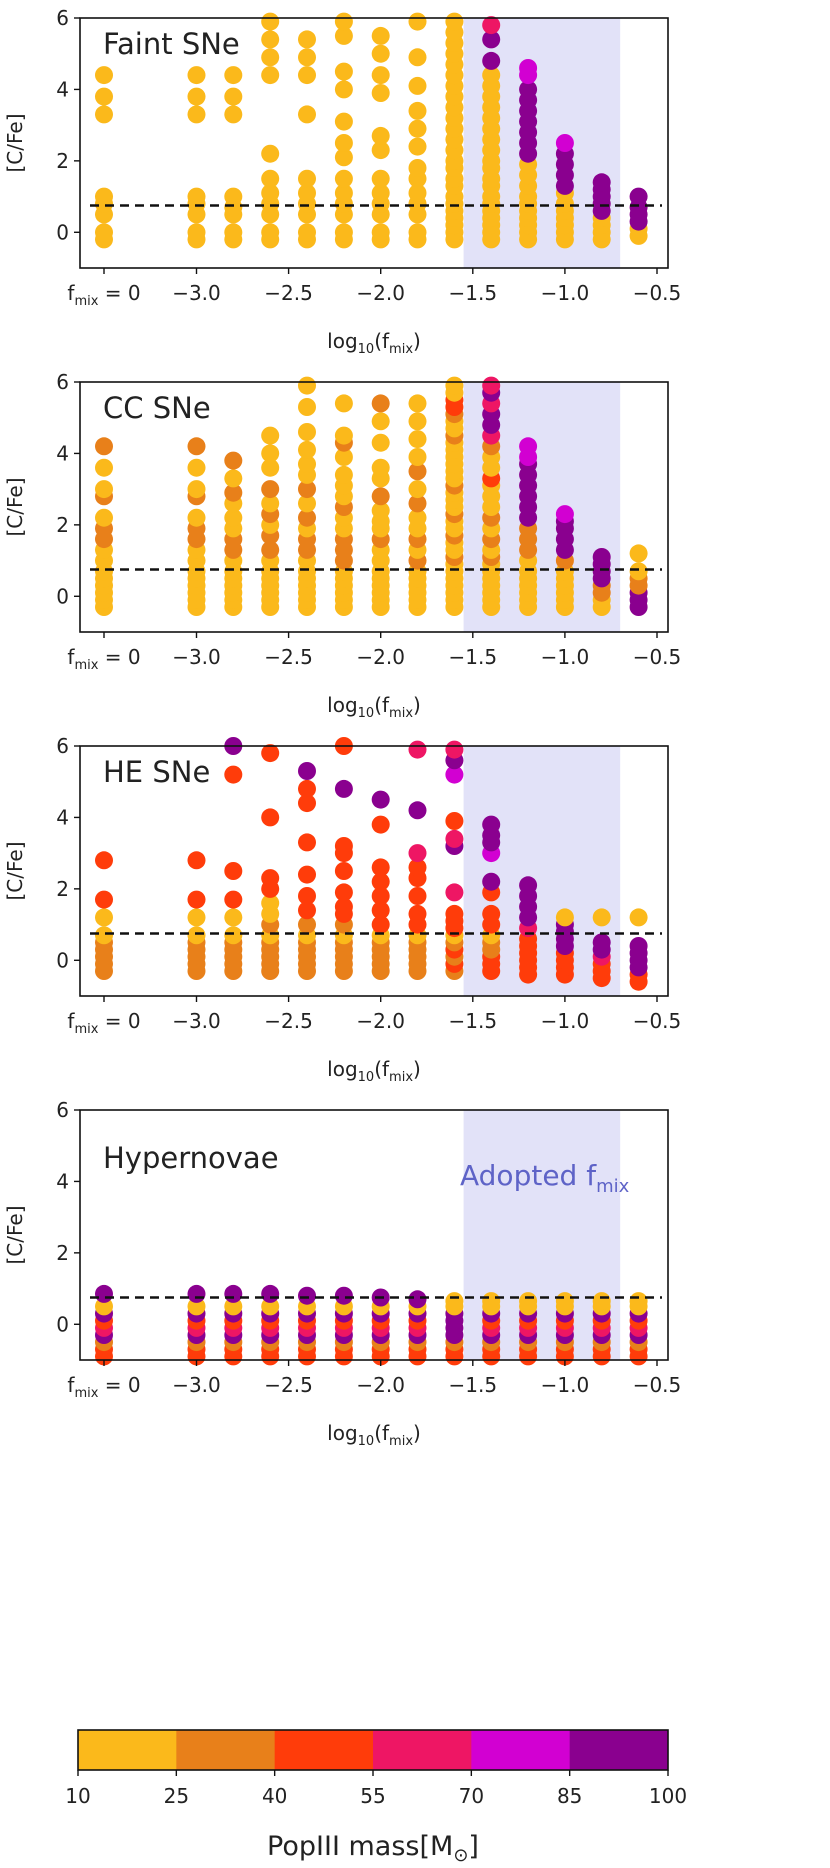 This screenshot has height=1868, width=830. I want to click on y-tick-label: 6, so click(62, 746).